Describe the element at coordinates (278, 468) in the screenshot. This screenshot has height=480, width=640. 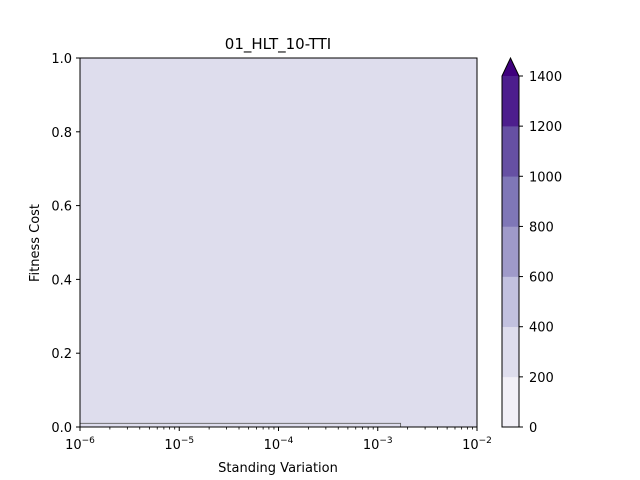
I see `x-axis-label: Standing Variation` at that location.